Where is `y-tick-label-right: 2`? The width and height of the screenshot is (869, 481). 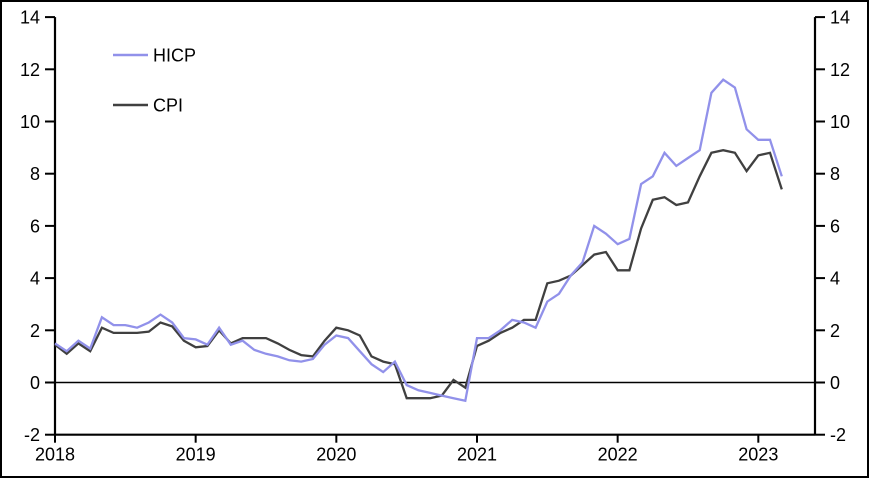 y-tick-label-right: 2 is located at coordinates (835, 331).